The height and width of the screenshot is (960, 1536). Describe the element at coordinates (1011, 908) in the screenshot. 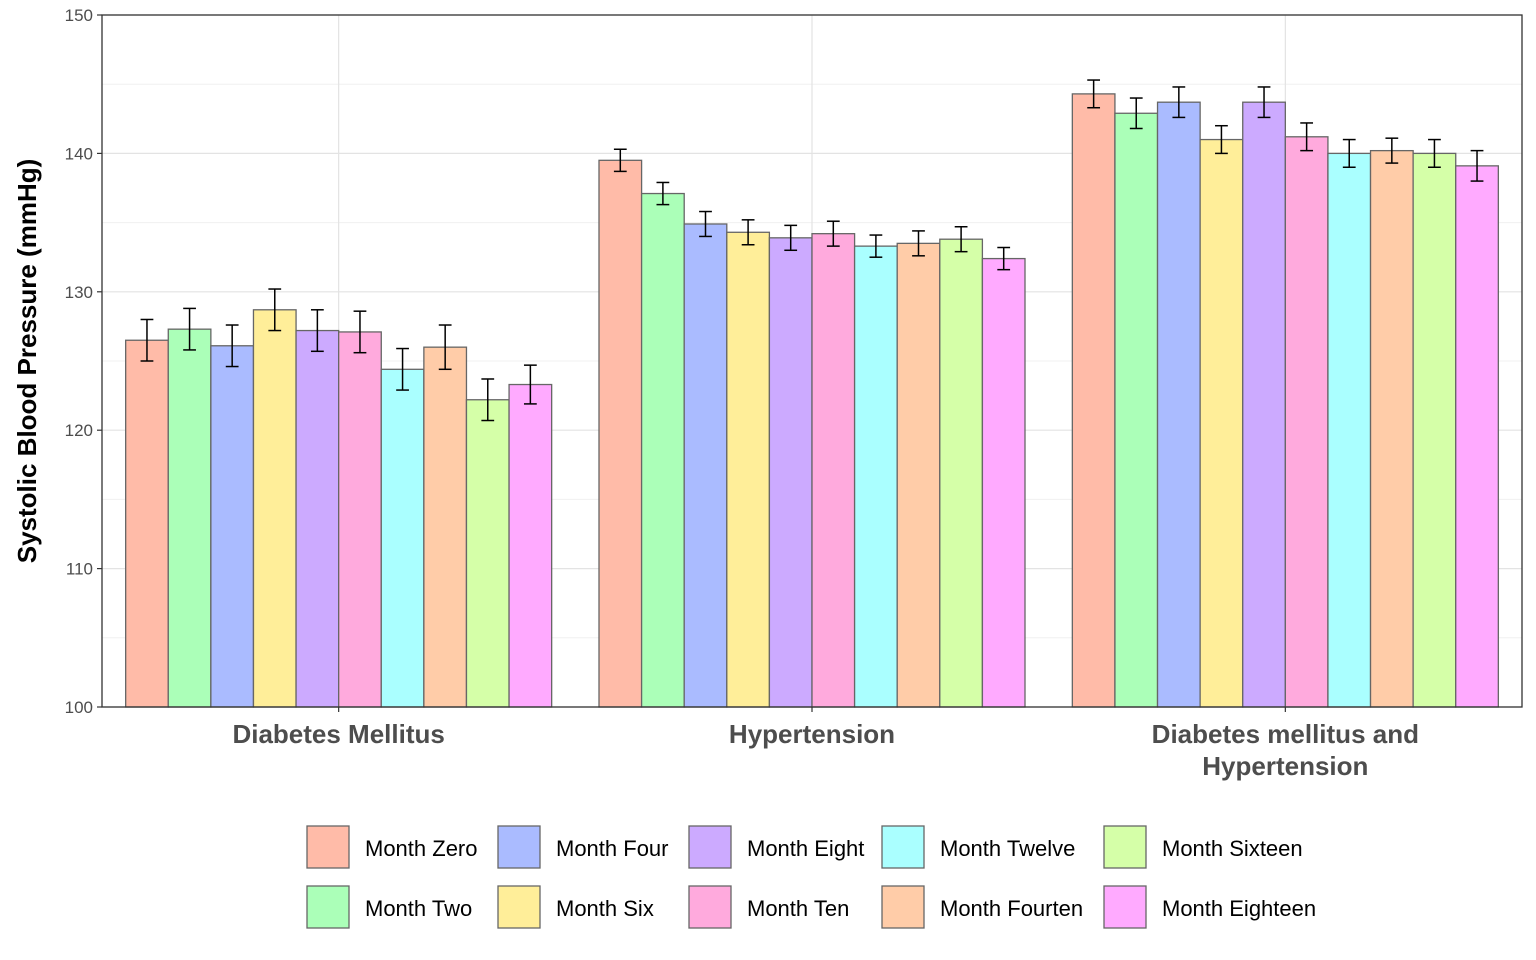

I see `legend-label: Month Fourten` at that location.